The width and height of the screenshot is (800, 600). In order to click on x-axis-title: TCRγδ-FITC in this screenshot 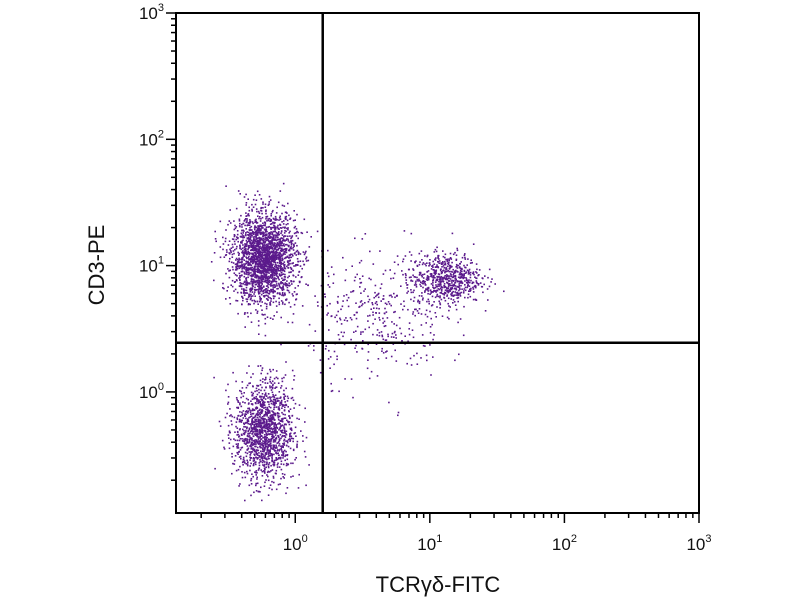, I will do `click(438, 584)`.